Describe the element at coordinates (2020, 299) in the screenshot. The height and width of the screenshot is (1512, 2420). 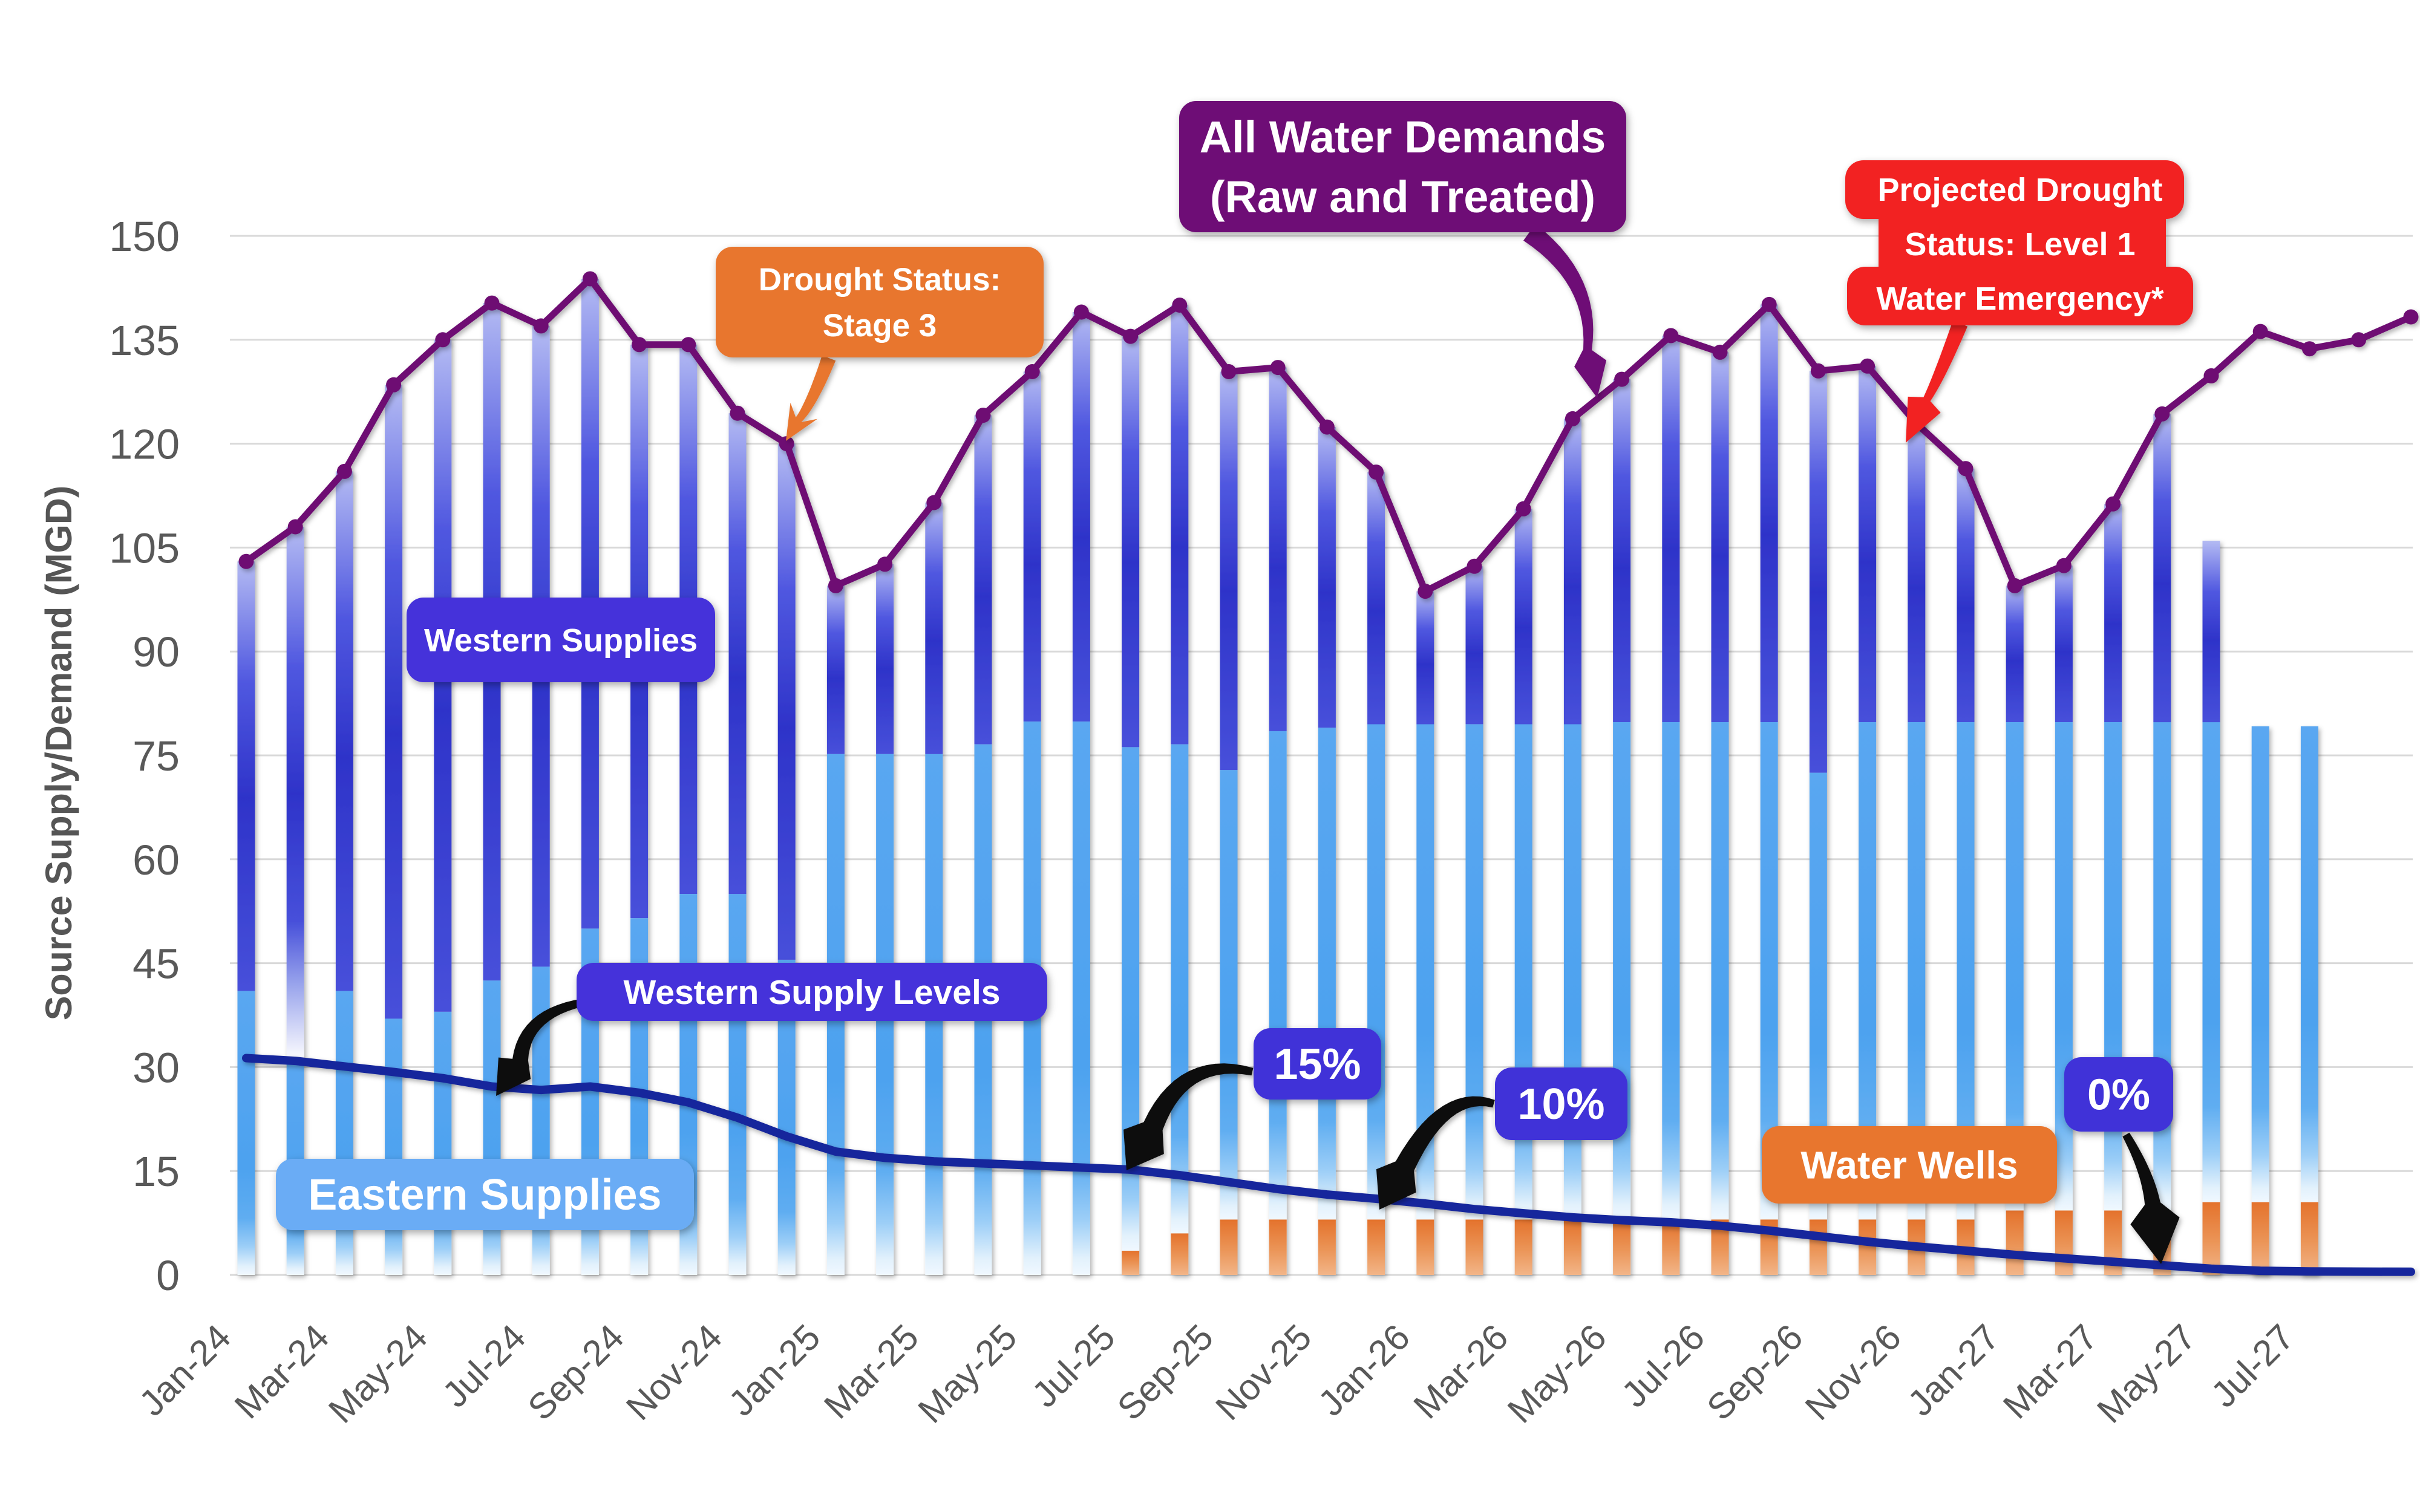
I see `svg-text: Water Emergency*` at that location.